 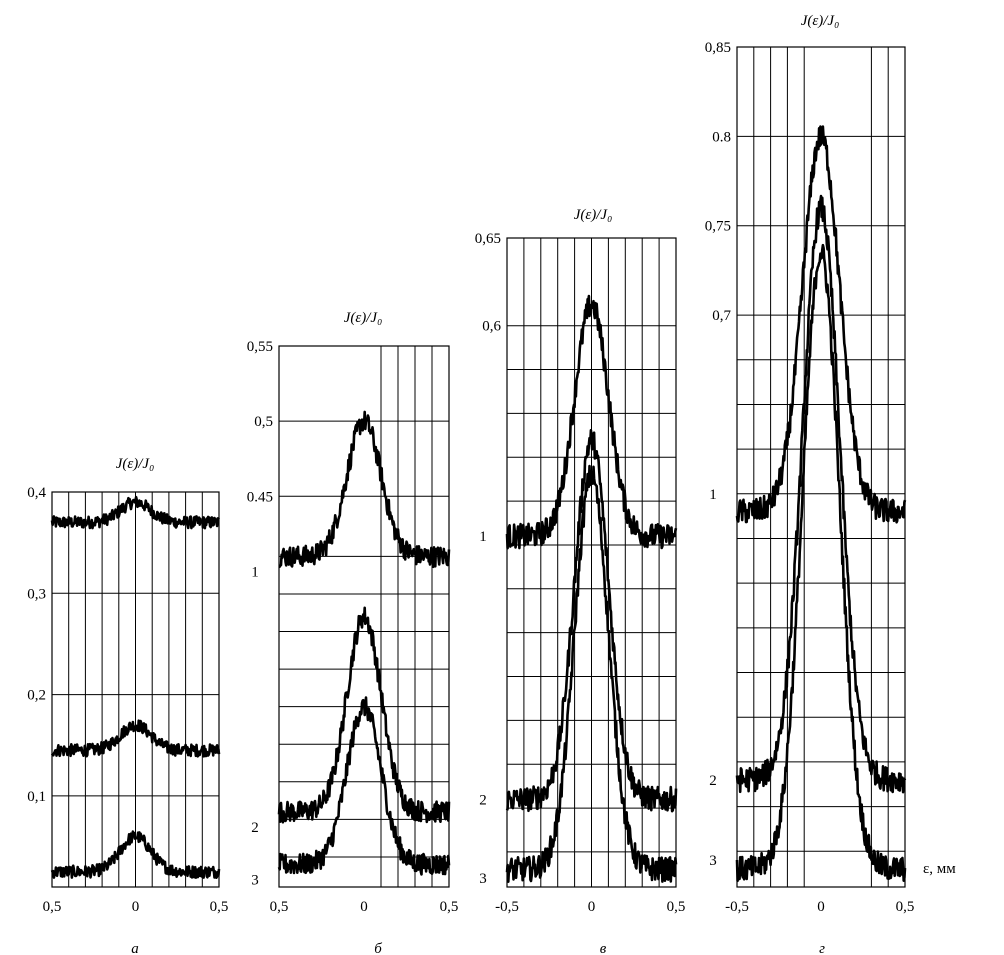 I want to click on chart-panel-2: 0.45 0,5 0,55 1 2 3 0,5 0 0,5 J(ε)/J₀ б, so click(x=353, y=632).